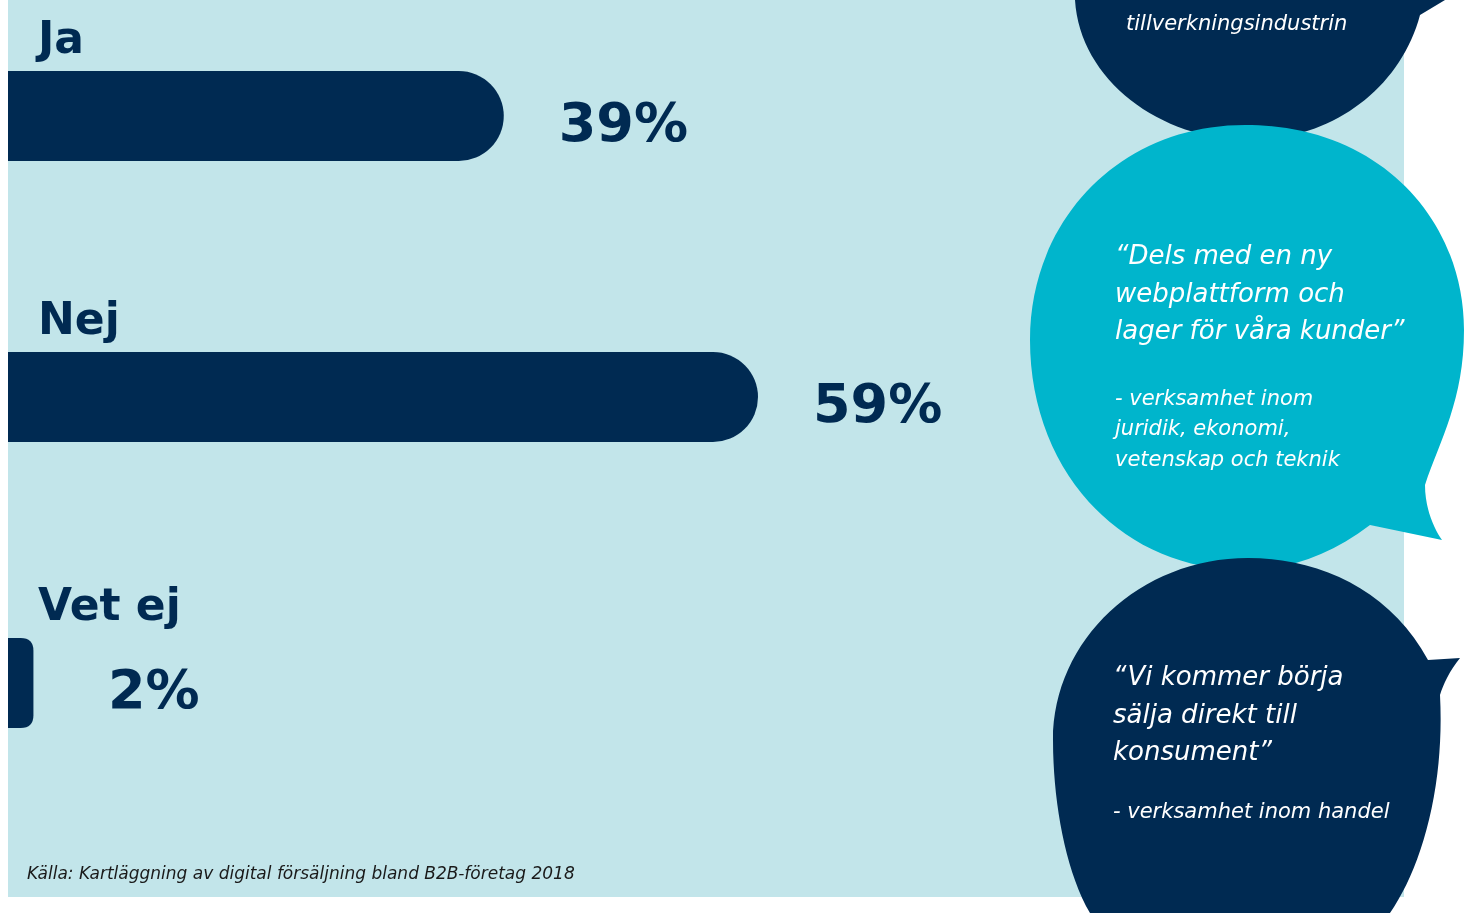 The image size is (1464, 913). I want to click on data-label: 59%, so click(878, 403).